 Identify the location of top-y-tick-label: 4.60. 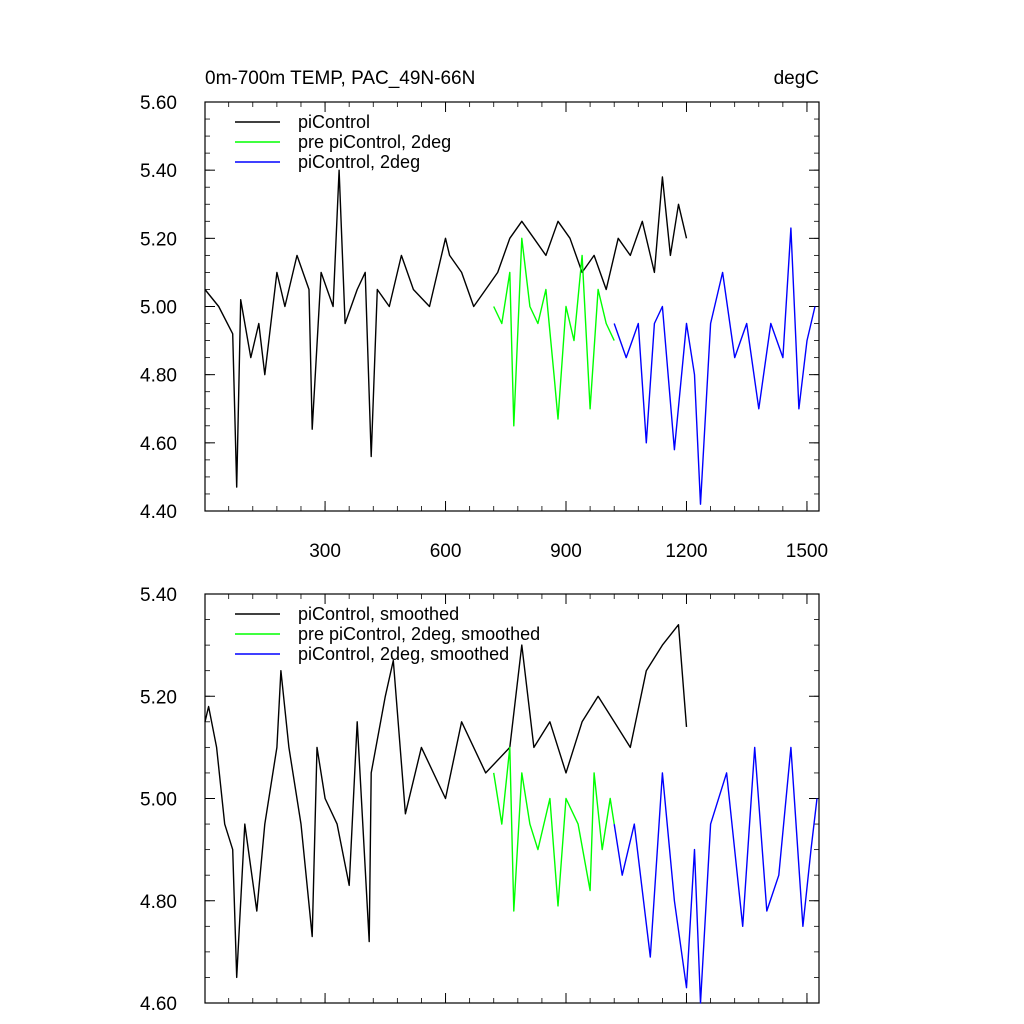
(158, 444).